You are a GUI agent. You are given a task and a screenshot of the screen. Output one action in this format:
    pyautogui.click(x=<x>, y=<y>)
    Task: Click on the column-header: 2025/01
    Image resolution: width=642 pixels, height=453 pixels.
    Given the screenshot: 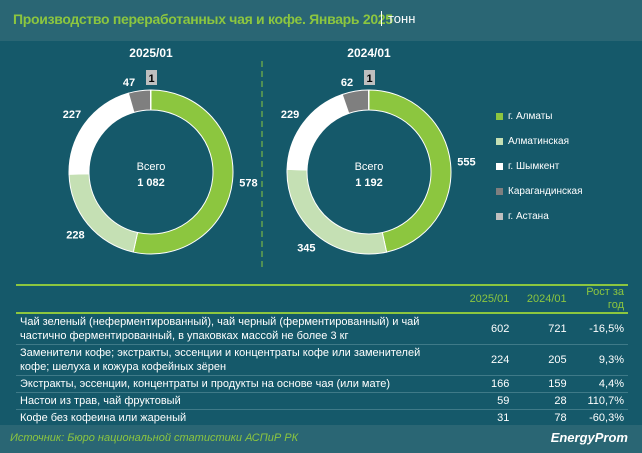 What is the action you would take?
    pyautogui.click(x=489, y=298)
    